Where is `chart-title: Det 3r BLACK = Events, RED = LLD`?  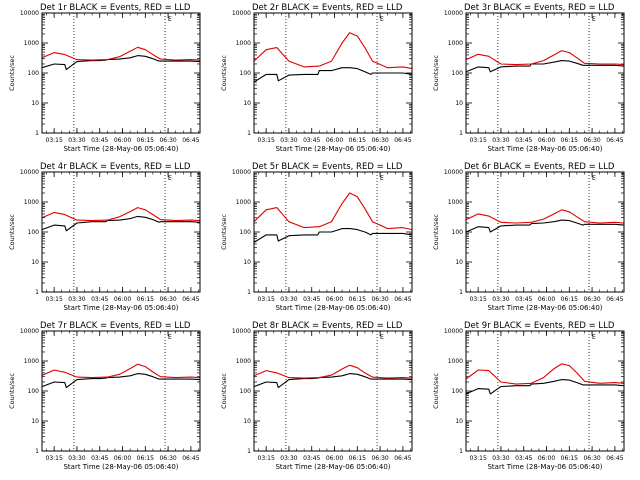 chart-title: Det 3r BLACK = Events, RED = LLD is located at coordinates (539, 8).